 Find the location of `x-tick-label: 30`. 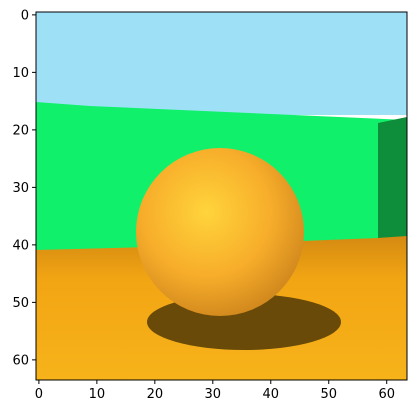

x-tick-label: 30 is located at coordinates (213, 394).